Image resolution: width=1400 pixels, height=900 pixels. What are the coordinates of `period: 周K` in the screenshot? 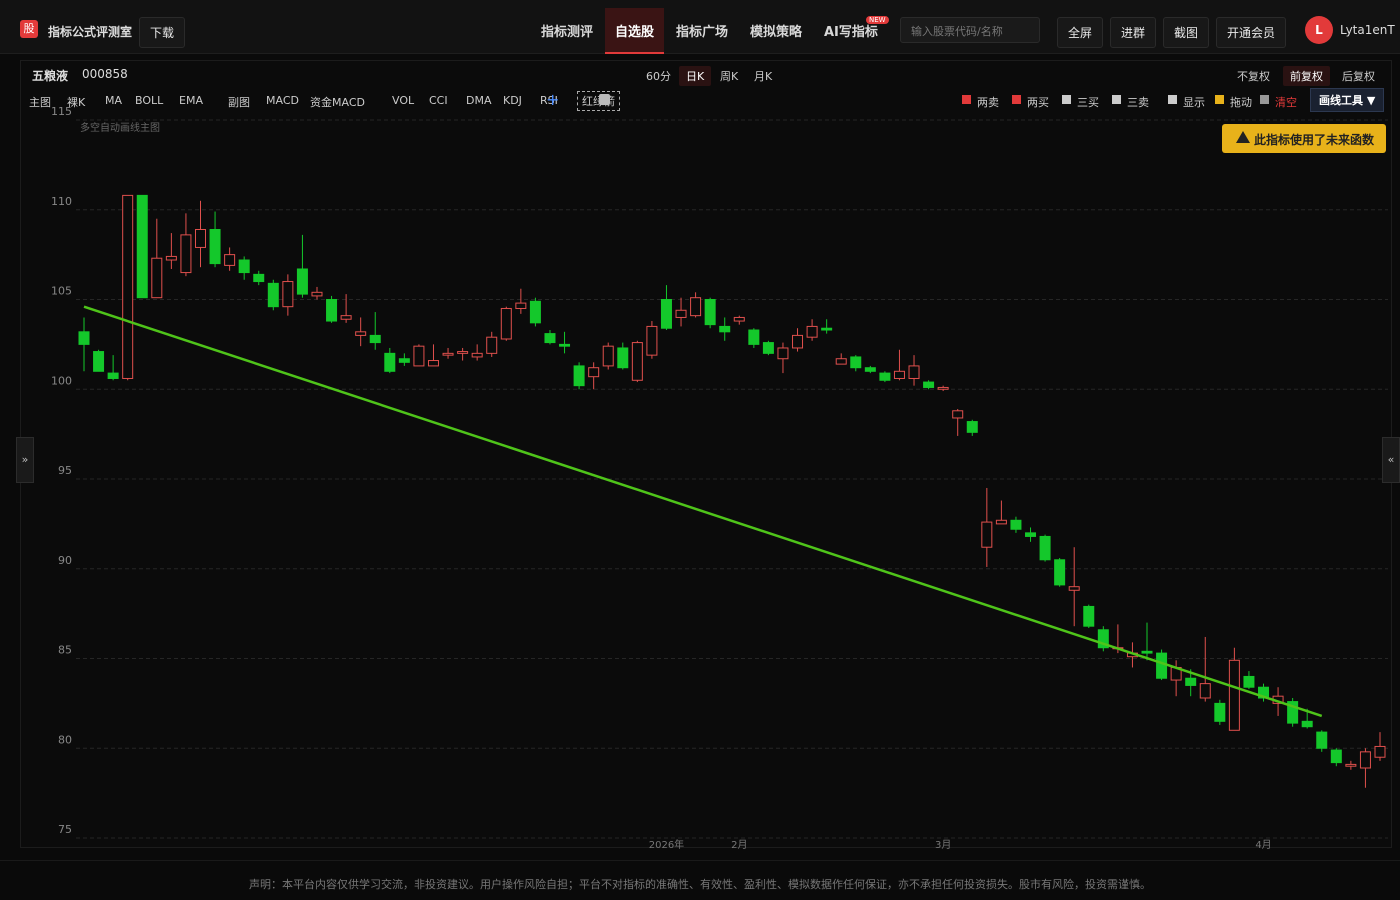 It's located at (729, 76).